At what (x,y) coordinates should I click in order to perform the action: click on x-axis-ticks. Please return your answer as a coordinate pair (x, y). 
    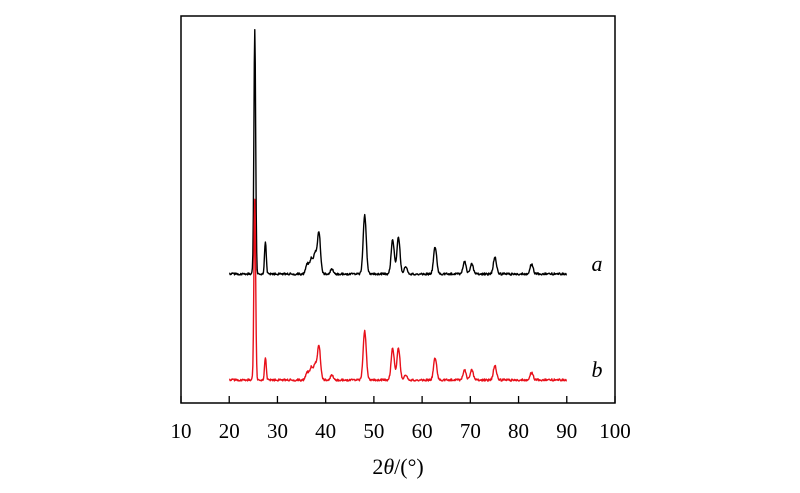
    Looking at the image, I should click on (398, 399).